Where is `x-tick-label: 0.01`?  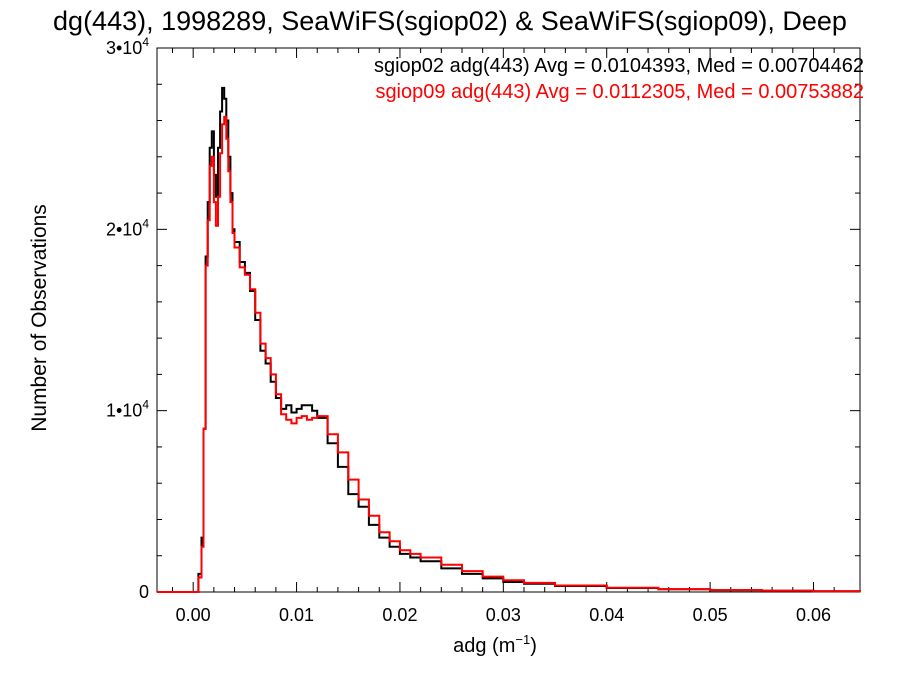 x-tick-label: 0.01 is located at coordinates (296, 615).